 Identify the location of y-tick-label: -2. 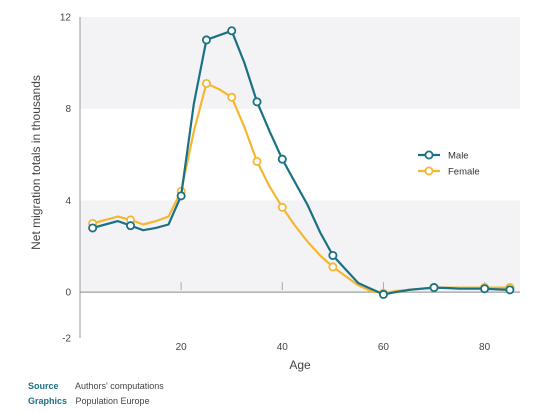
(66, 339).